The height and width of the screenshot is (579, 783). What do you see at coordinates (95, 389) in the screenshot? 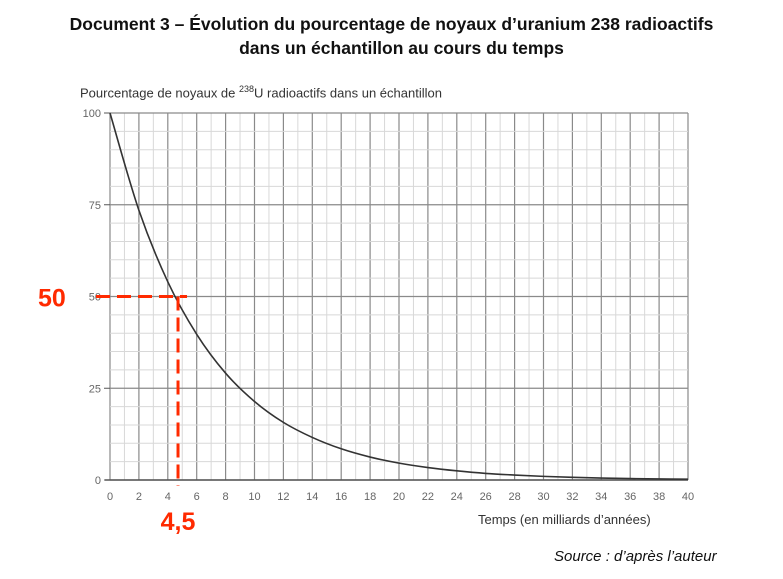
I see `y-tick-label: 25` at bounding box center [95, 389].